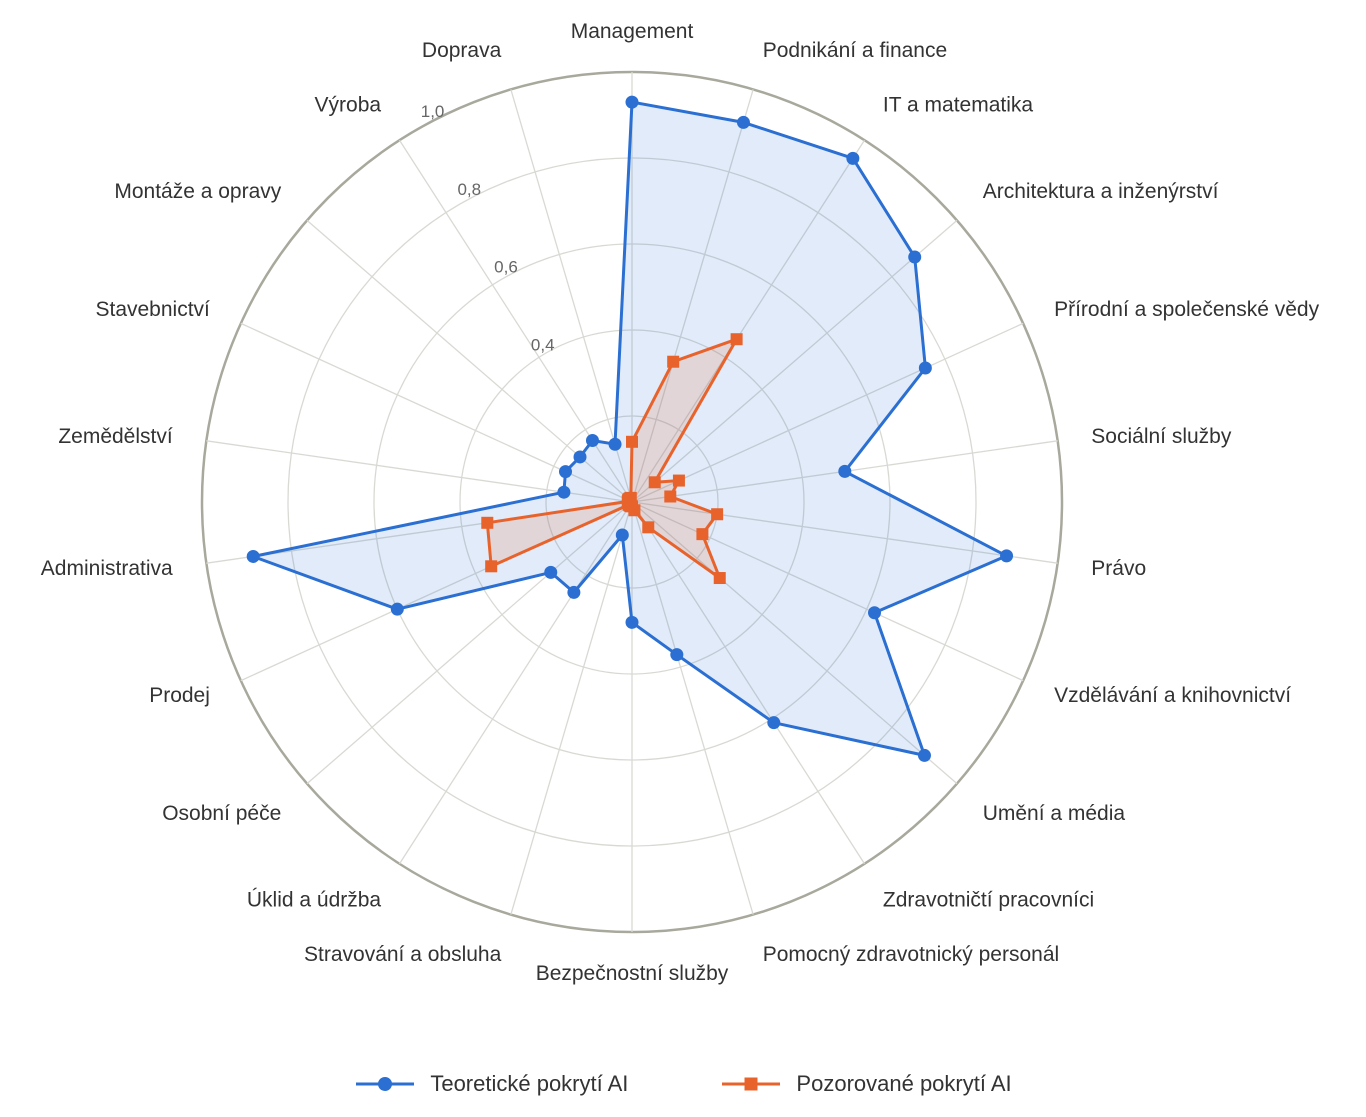 The height and width of the screenshot is (1117, 1366). What do you see at coordinates (911, 954) in the screenshot?
I see `axis-label: Pomocný zdravotnický personál` at bounding box center [911, 954].